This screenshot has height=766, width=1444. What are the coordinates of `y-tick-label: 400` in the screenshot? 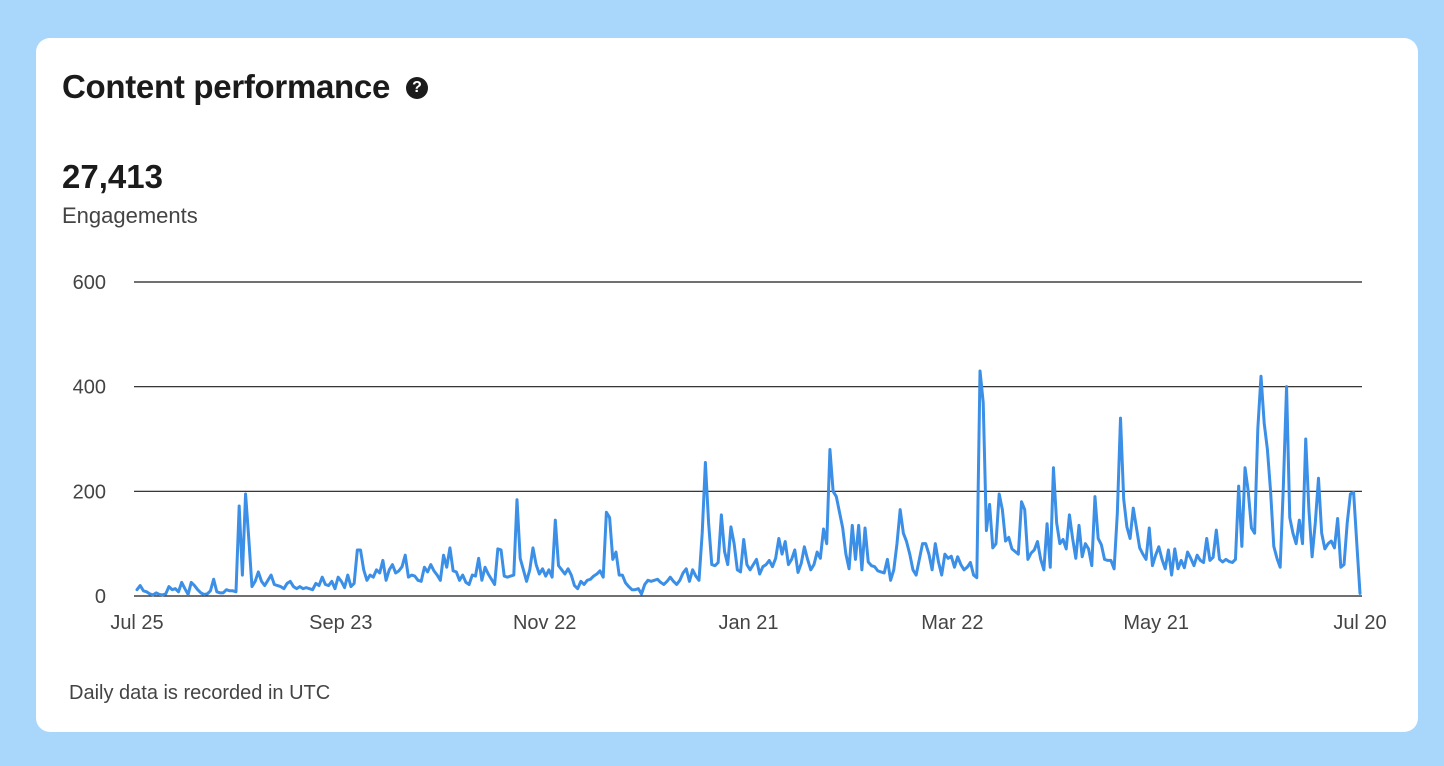 It's located at (89, 388).